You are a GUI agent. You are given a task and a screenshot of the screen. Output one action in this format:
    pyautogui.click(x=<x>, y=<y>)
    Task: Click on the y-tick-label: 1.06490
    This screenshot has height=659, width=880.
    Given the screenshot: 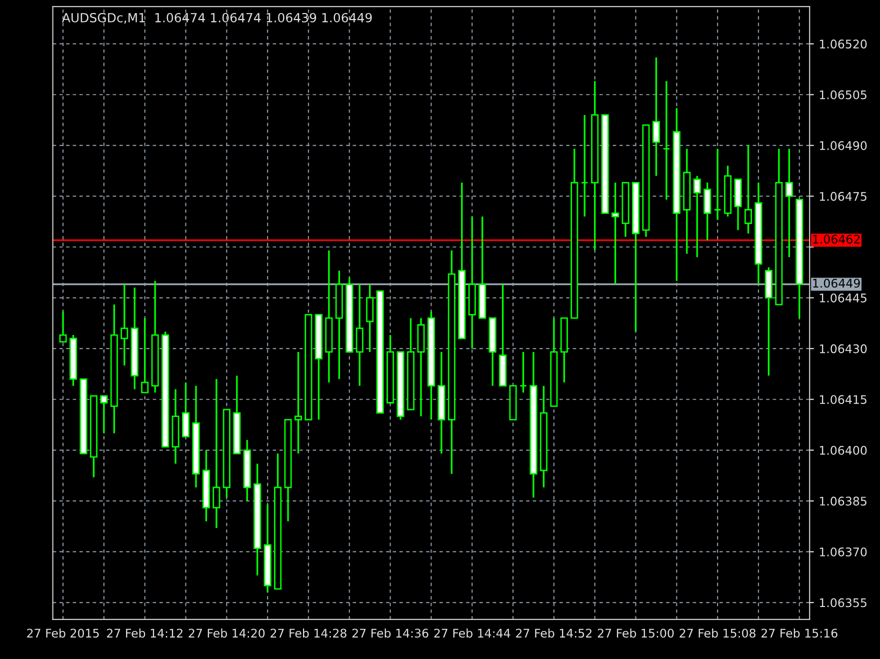 What is the action you would take?
    pyautogui.click(x=843, y=145)
    